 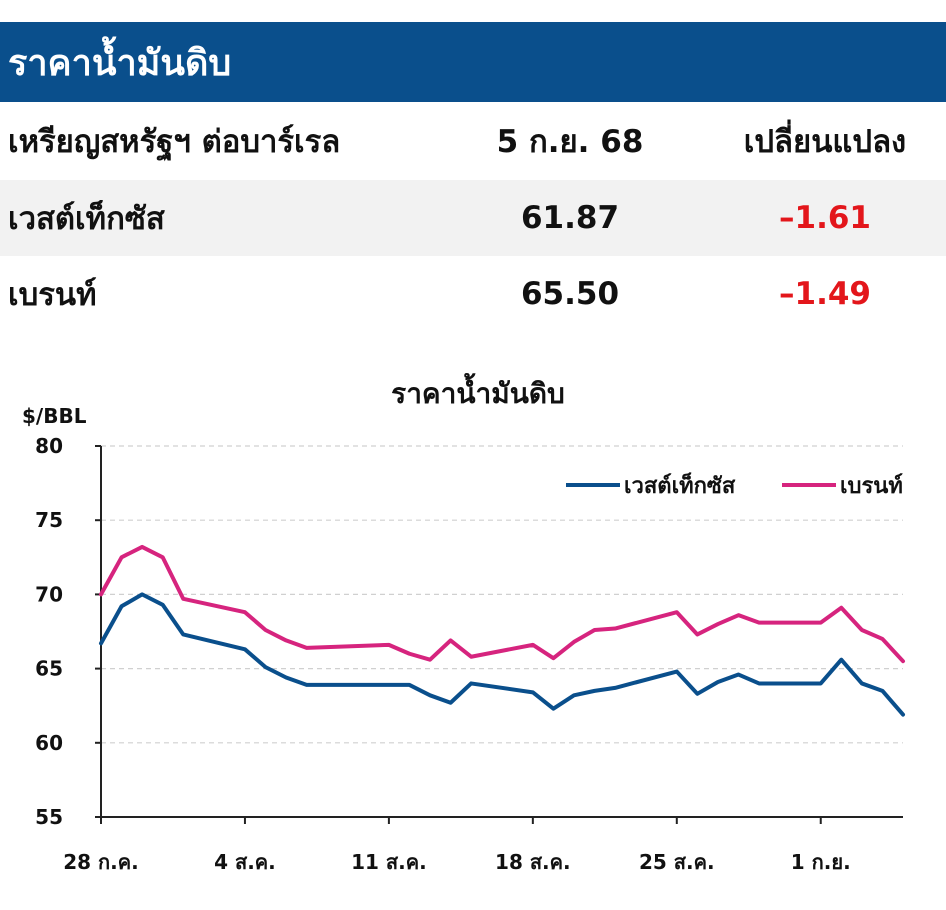 What do you see at coordinates (86, 219) in the screenshot?
I see `row-name: เวสต์เท็กซัส` at bounding box center [86, 219].